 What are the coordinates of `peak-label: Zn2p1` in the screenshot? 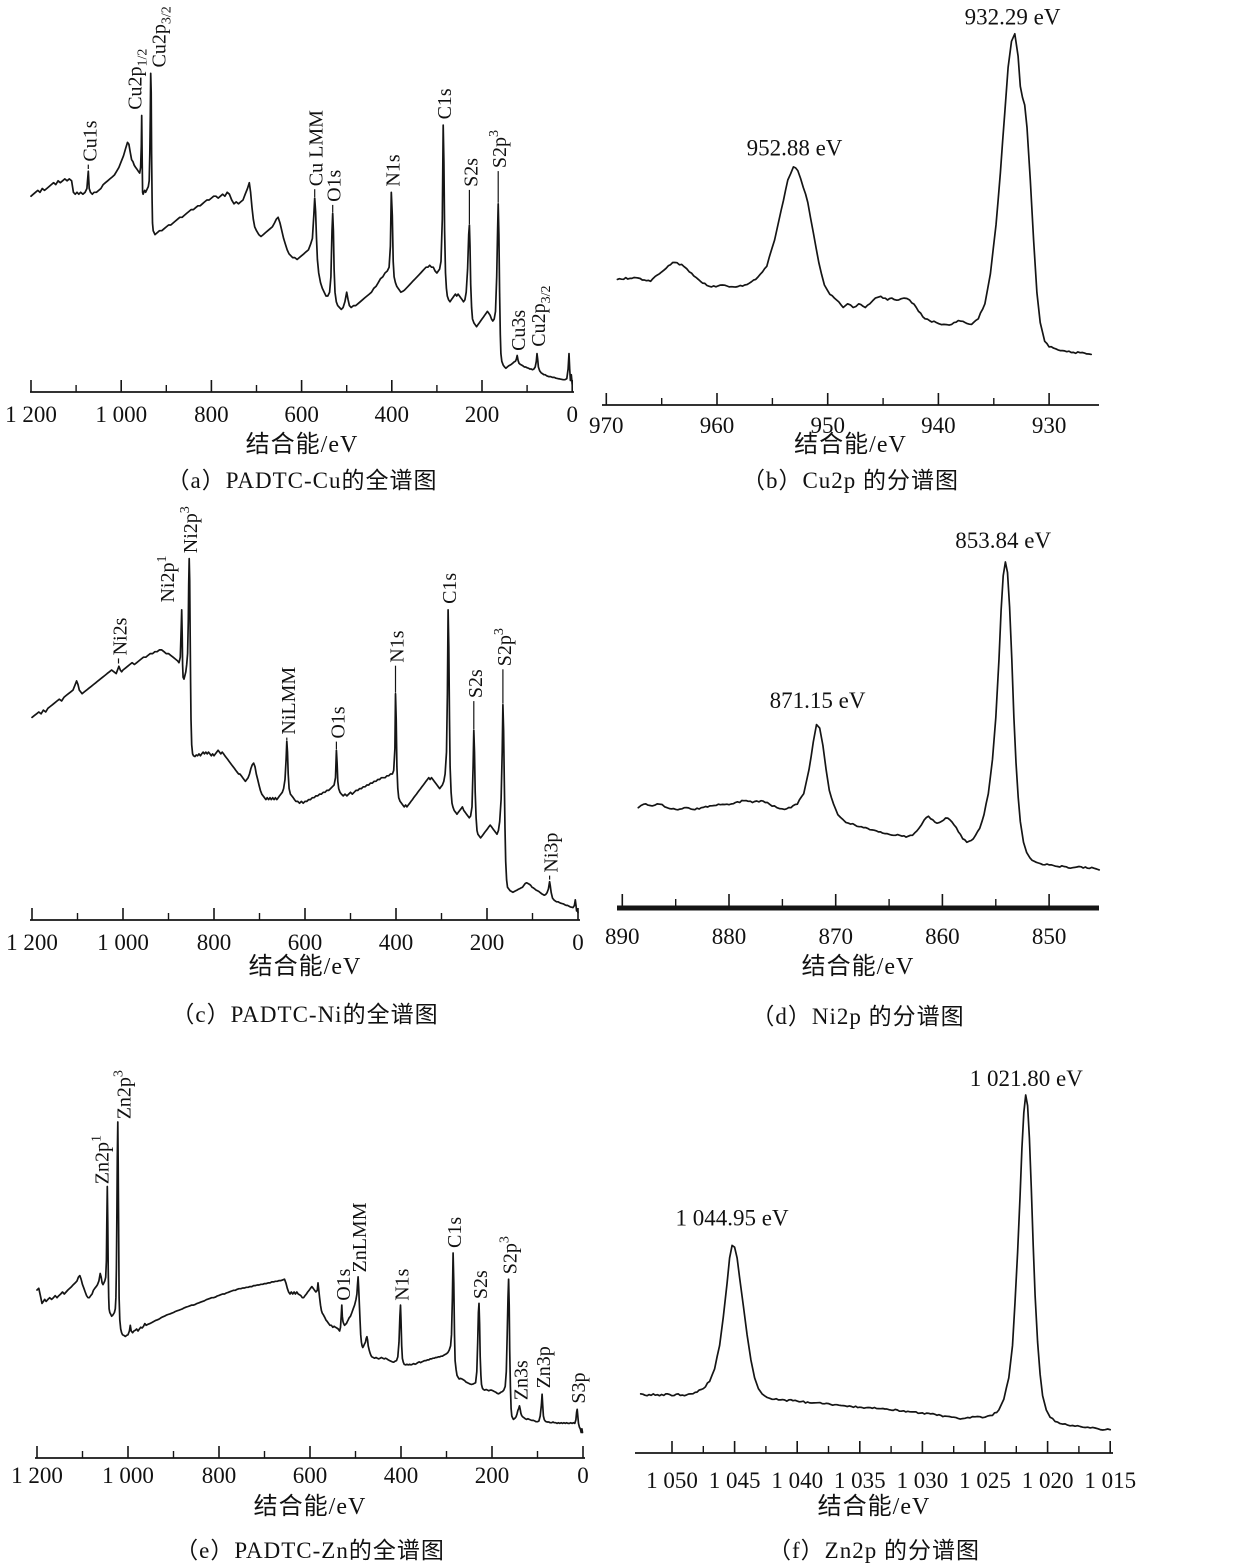 It's located at (102, 1159).